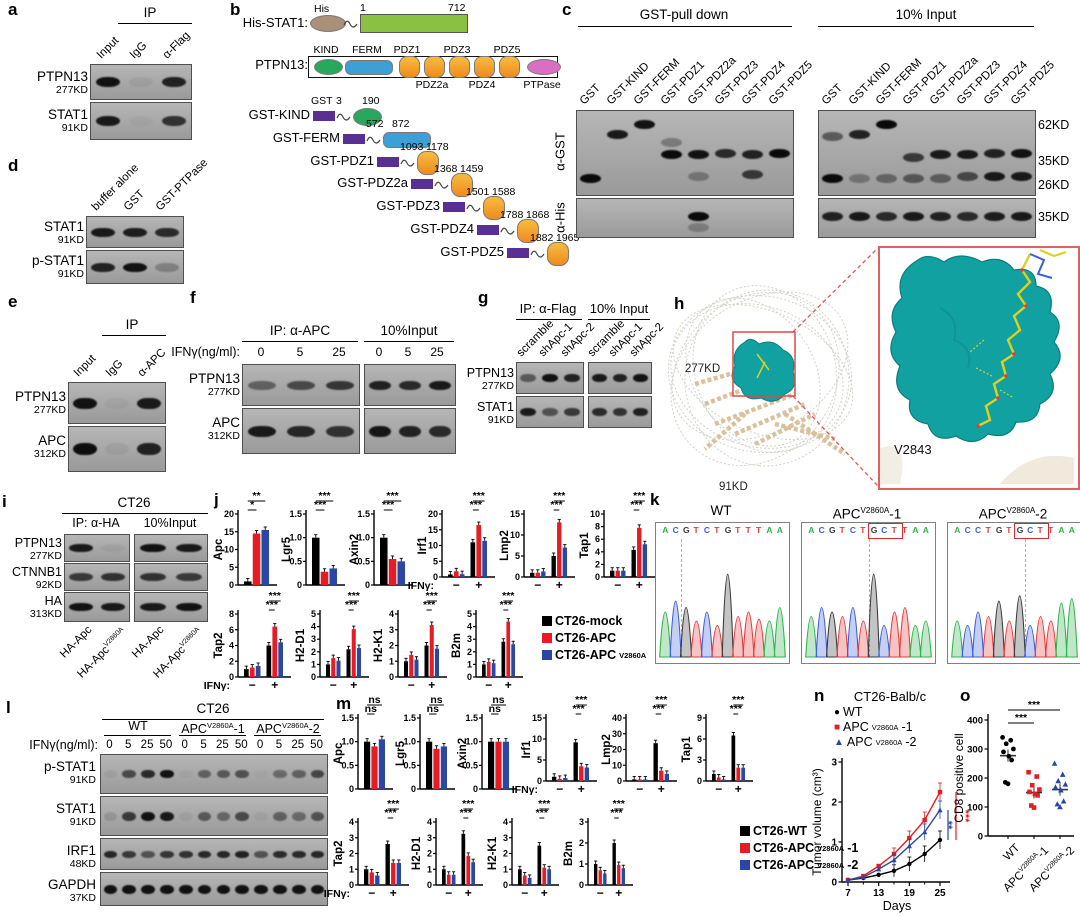 The width and height of the screenshot is (1080, 917). Describe the element at coordinates (229, 532) in the screenshot. I see `svg-text: 15` at that location.